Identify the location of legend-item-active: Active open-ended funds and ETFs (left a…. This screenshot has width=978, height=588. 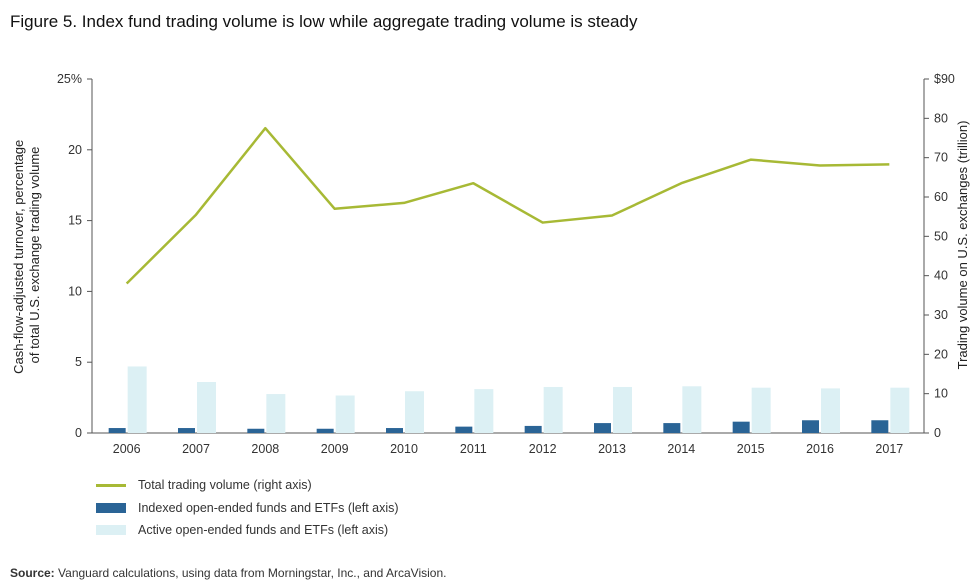
(247, 530).